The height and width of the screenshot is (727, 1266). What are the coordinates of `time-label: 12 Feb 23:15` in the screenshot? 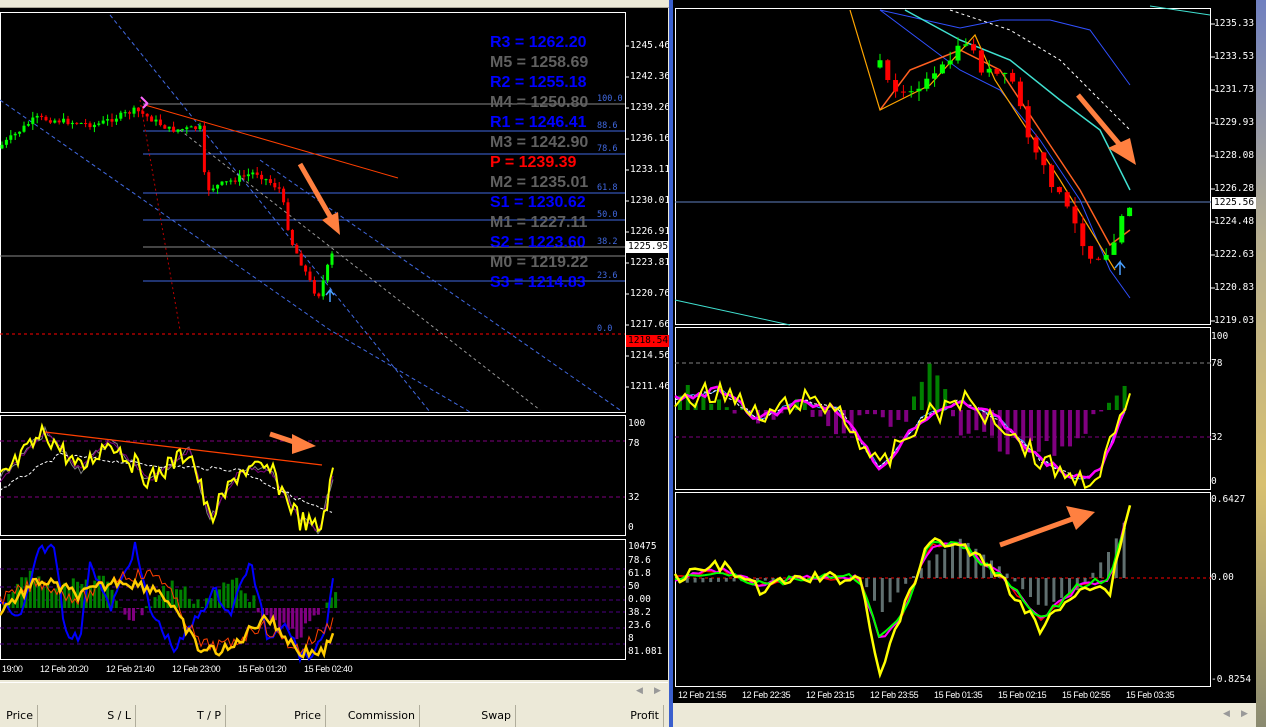 It's located at (830, 695).